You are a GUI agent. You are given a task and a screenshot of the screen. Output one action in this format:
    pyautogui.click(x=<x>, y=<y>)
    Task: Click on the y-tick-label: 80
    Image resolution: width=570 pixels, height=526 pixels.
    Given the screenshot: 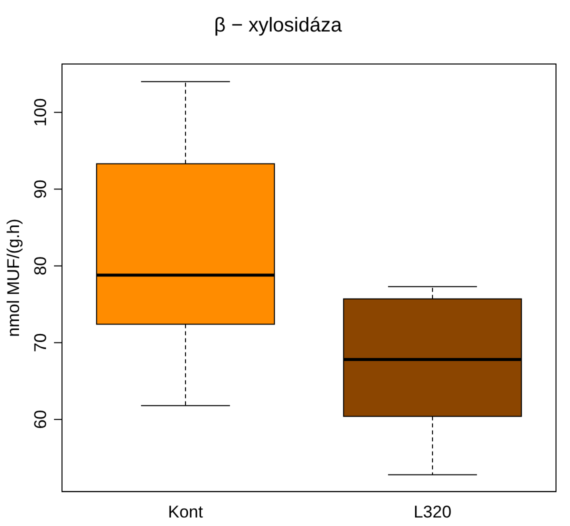 What is the action you would take?
    pyautogui.click(x=40, y=266)
    